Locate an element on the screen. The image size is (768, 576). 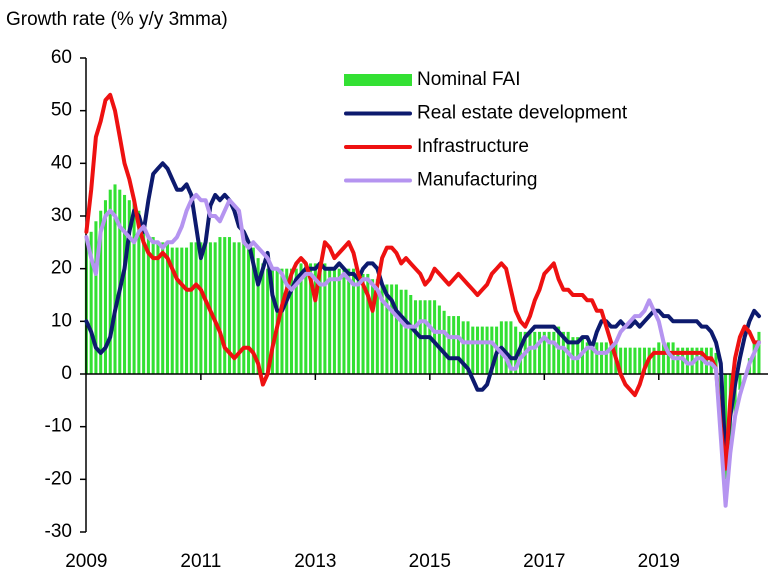
x-tick-label: 2017 is located at coordinates (544, 561).